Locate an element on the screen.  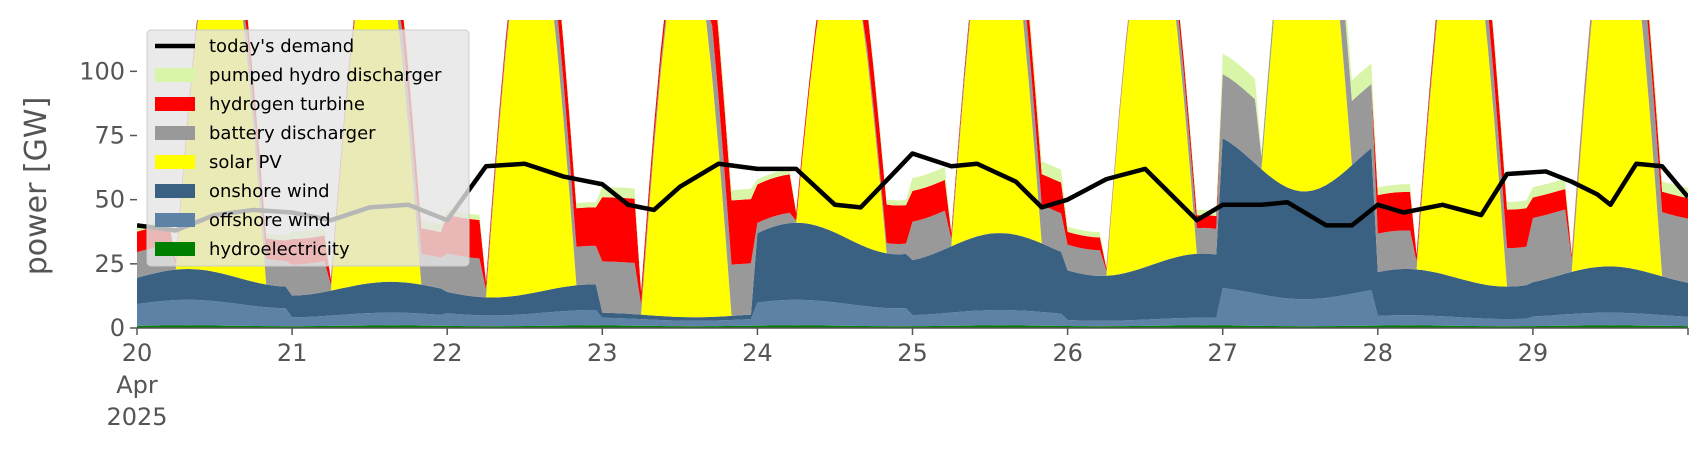
legend-label-solar-pv: solar PV is located at coordinates (245, 162).